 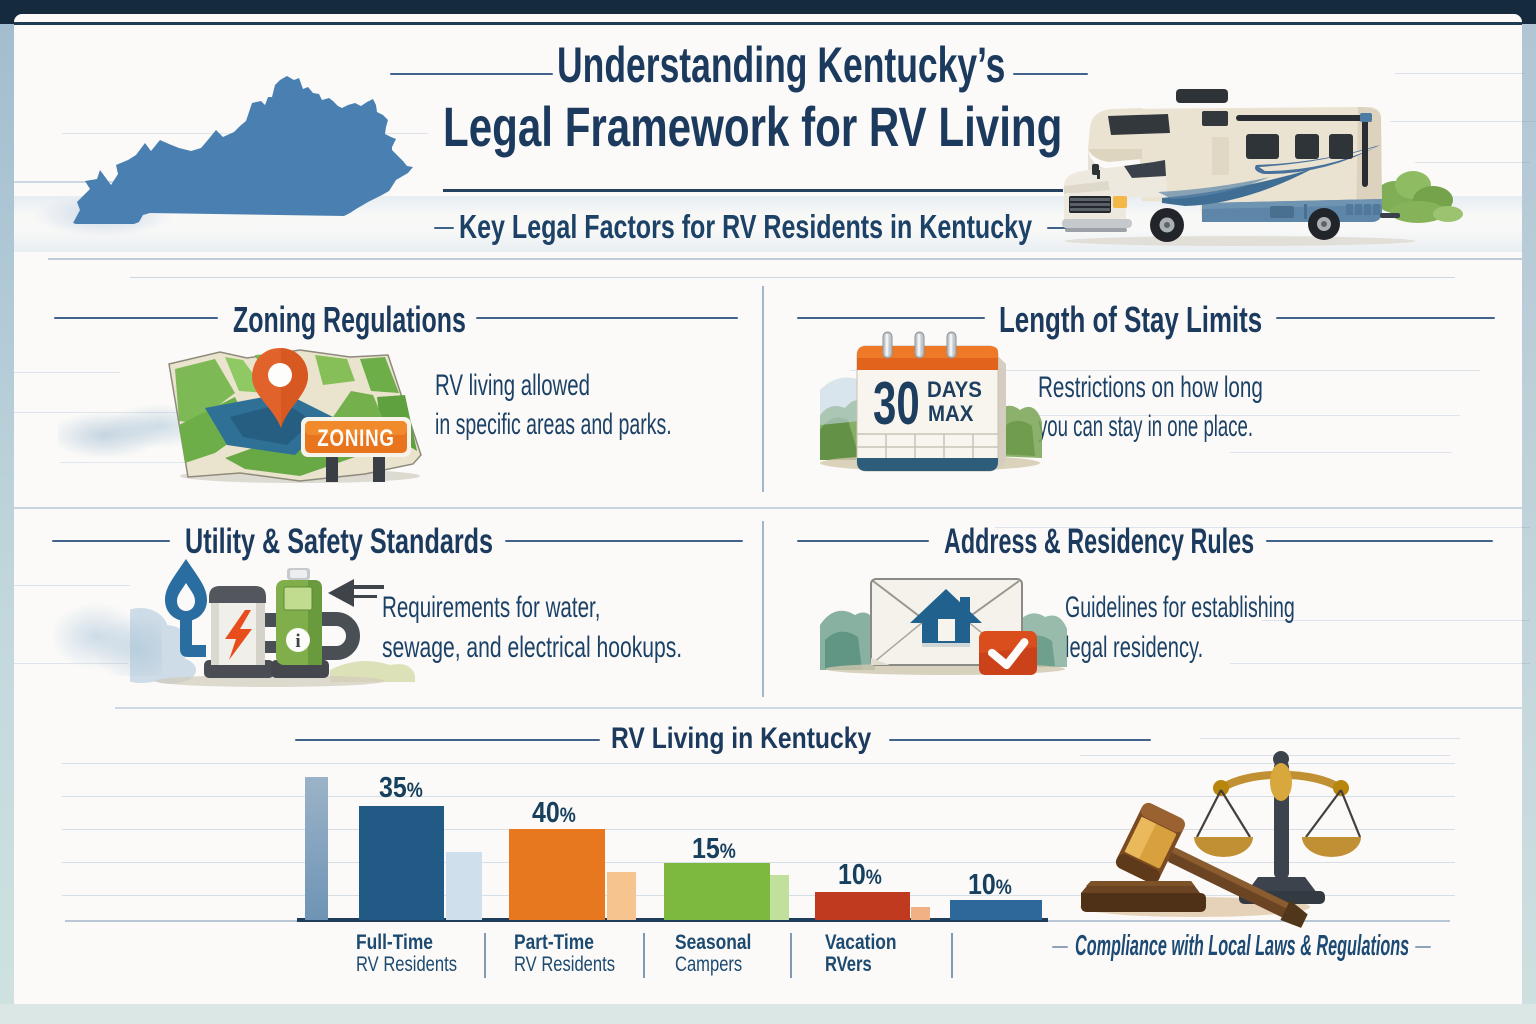 What do you see at coordinates (954, 389) in the screenshot?
I see `svg-text: DAYS` at bounding box center [954, 389].